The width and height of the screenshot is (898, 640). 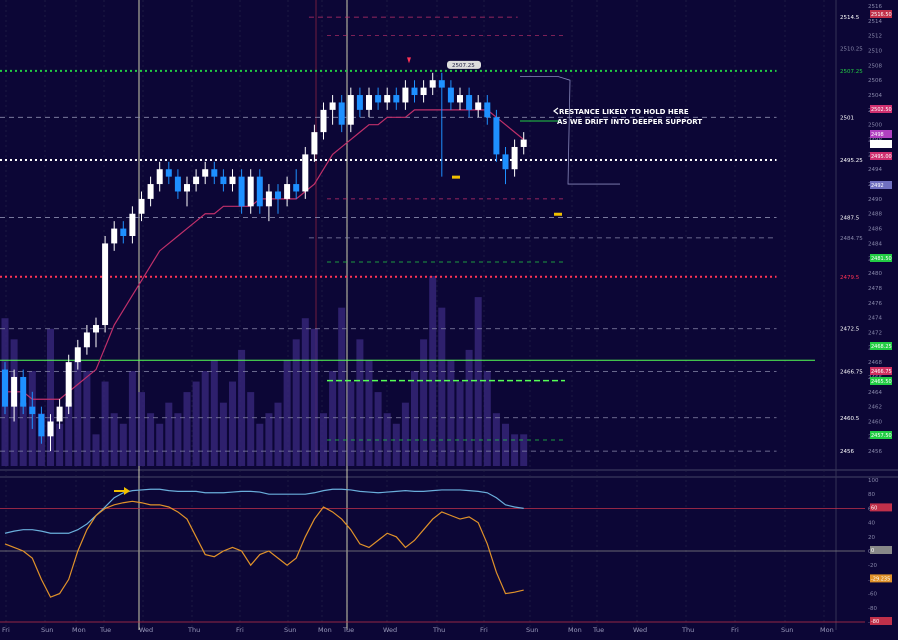 What do you see at coordinates (875, 393) in the screenshot?
I see `y-tick-label: 2464` at bounding box center [875, 393].